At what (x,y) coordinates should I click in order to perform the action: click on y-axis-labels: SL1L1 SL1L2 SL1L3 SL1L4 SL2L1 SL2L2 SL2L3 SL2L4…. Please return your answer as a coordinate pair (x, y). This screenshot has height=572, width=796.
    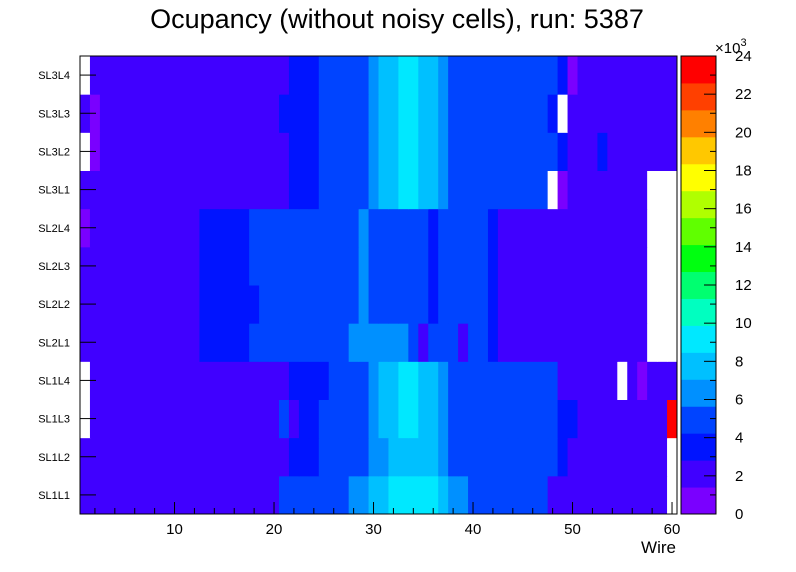
    Looking at the image, I should click on (67, 286).